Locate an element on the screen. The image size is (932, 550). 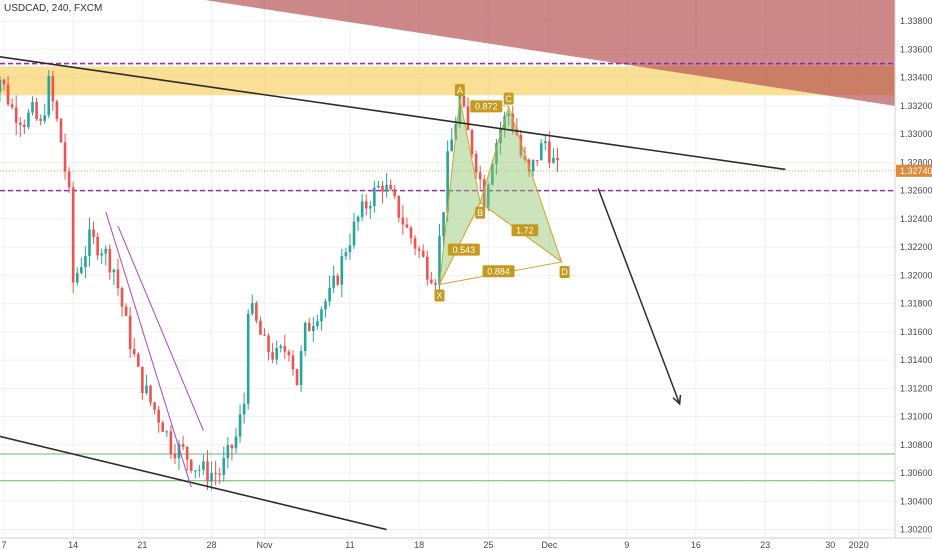
ratio-xd-label-bg is located at coordinates (498, 271).